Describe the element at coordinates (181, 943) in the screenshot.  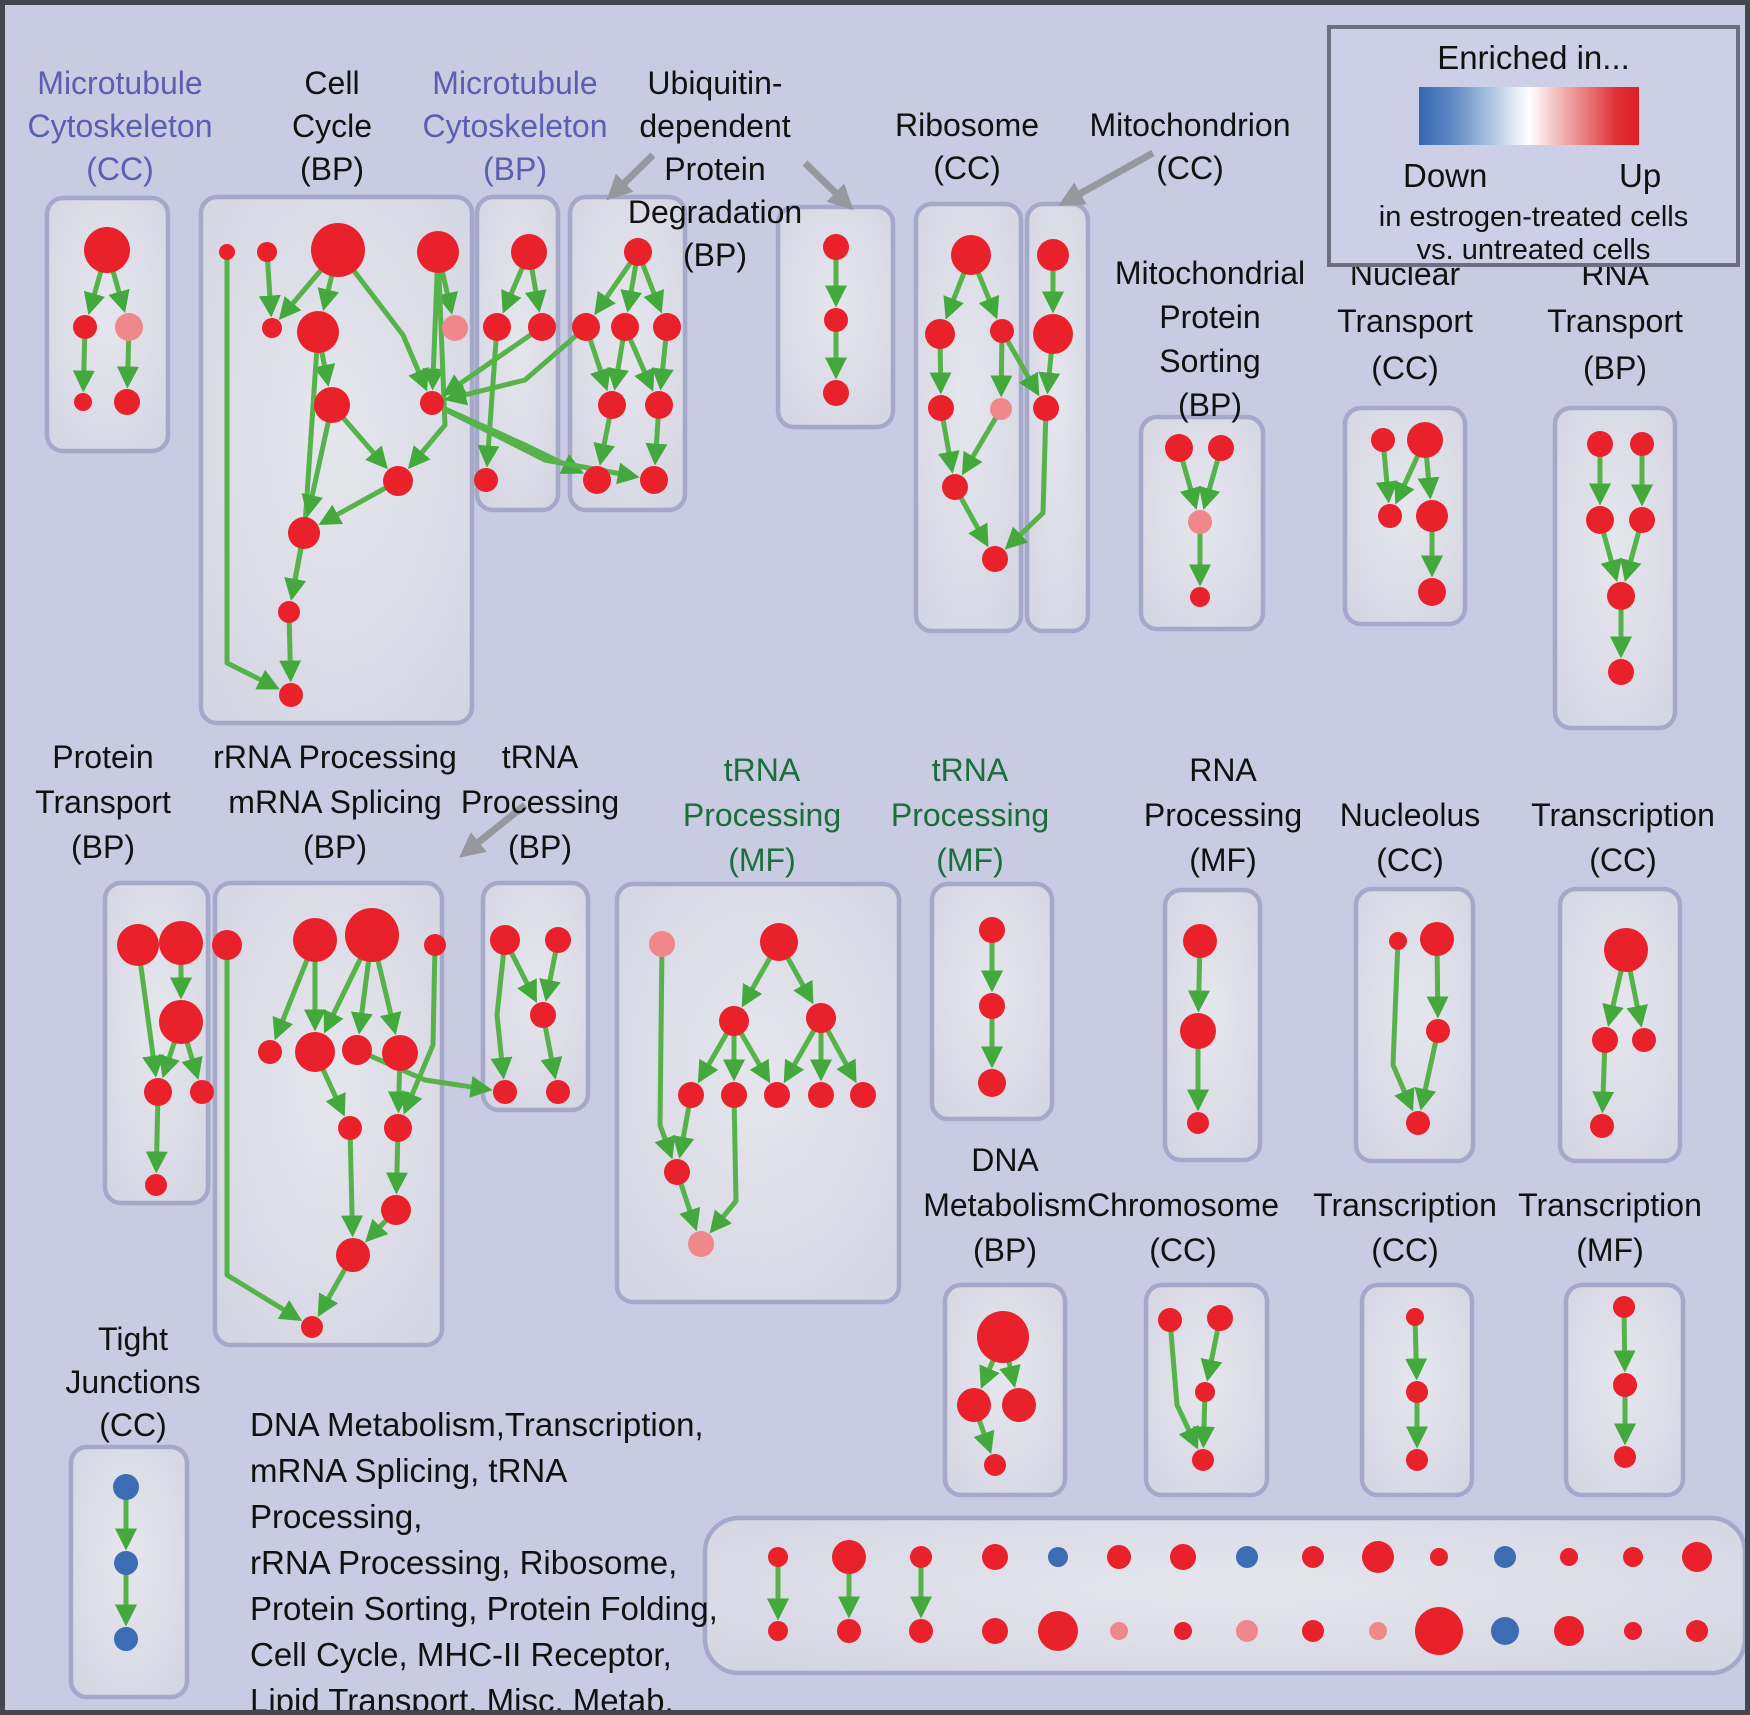
I see `node-pt2` at that location.